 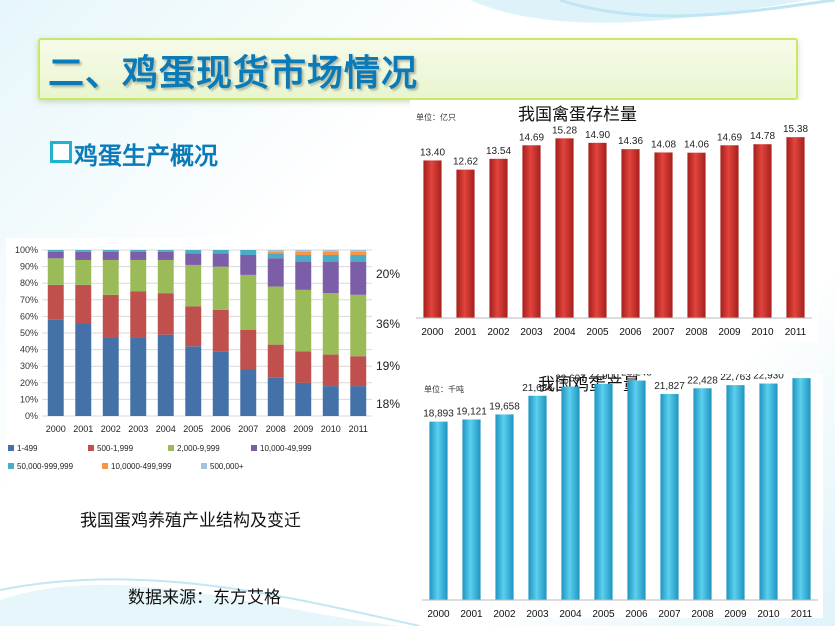 I want to click on bar-value-label: 19,121, so click(x=471, y=411).